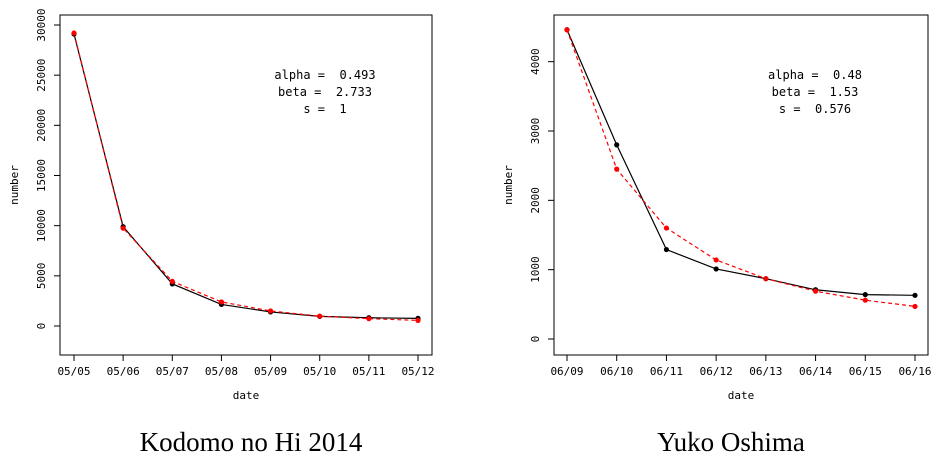 This screenshot has width=931, height=464. What do you see at coordinates (815, 371) in the screenshot?
I see `x-tick-label: 06/14` at bounding box center [815, 371].